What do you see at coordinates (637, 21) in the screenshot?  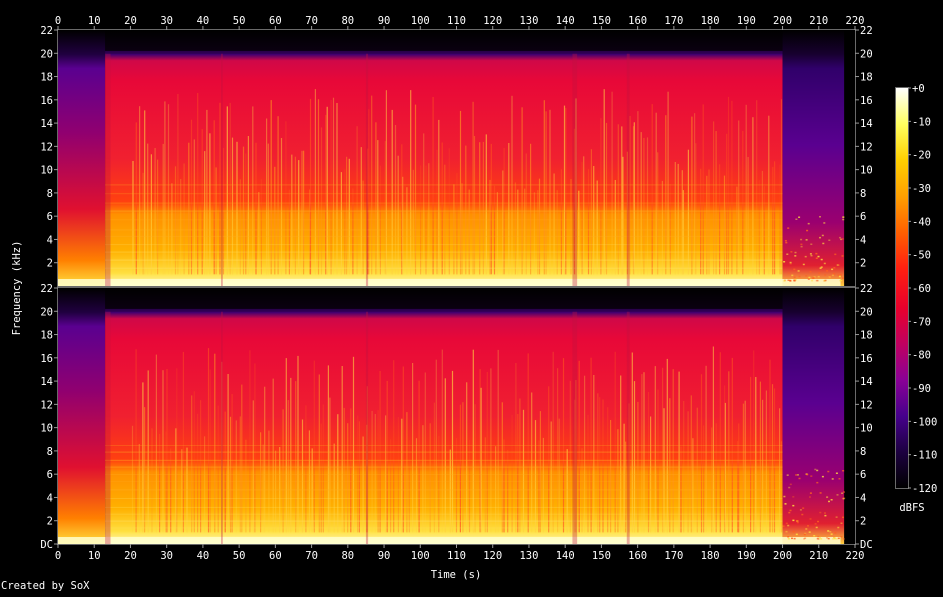 I see `x-tick-label-top: 160` at bounding box center [637, 21].